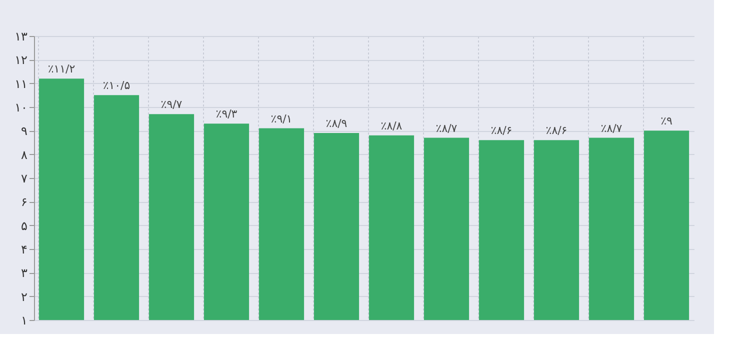 The image size is (754, 340). Describe the element at coordinates (24, 249) in the screenshot. I see `y-tick-label: ۴` at that location.